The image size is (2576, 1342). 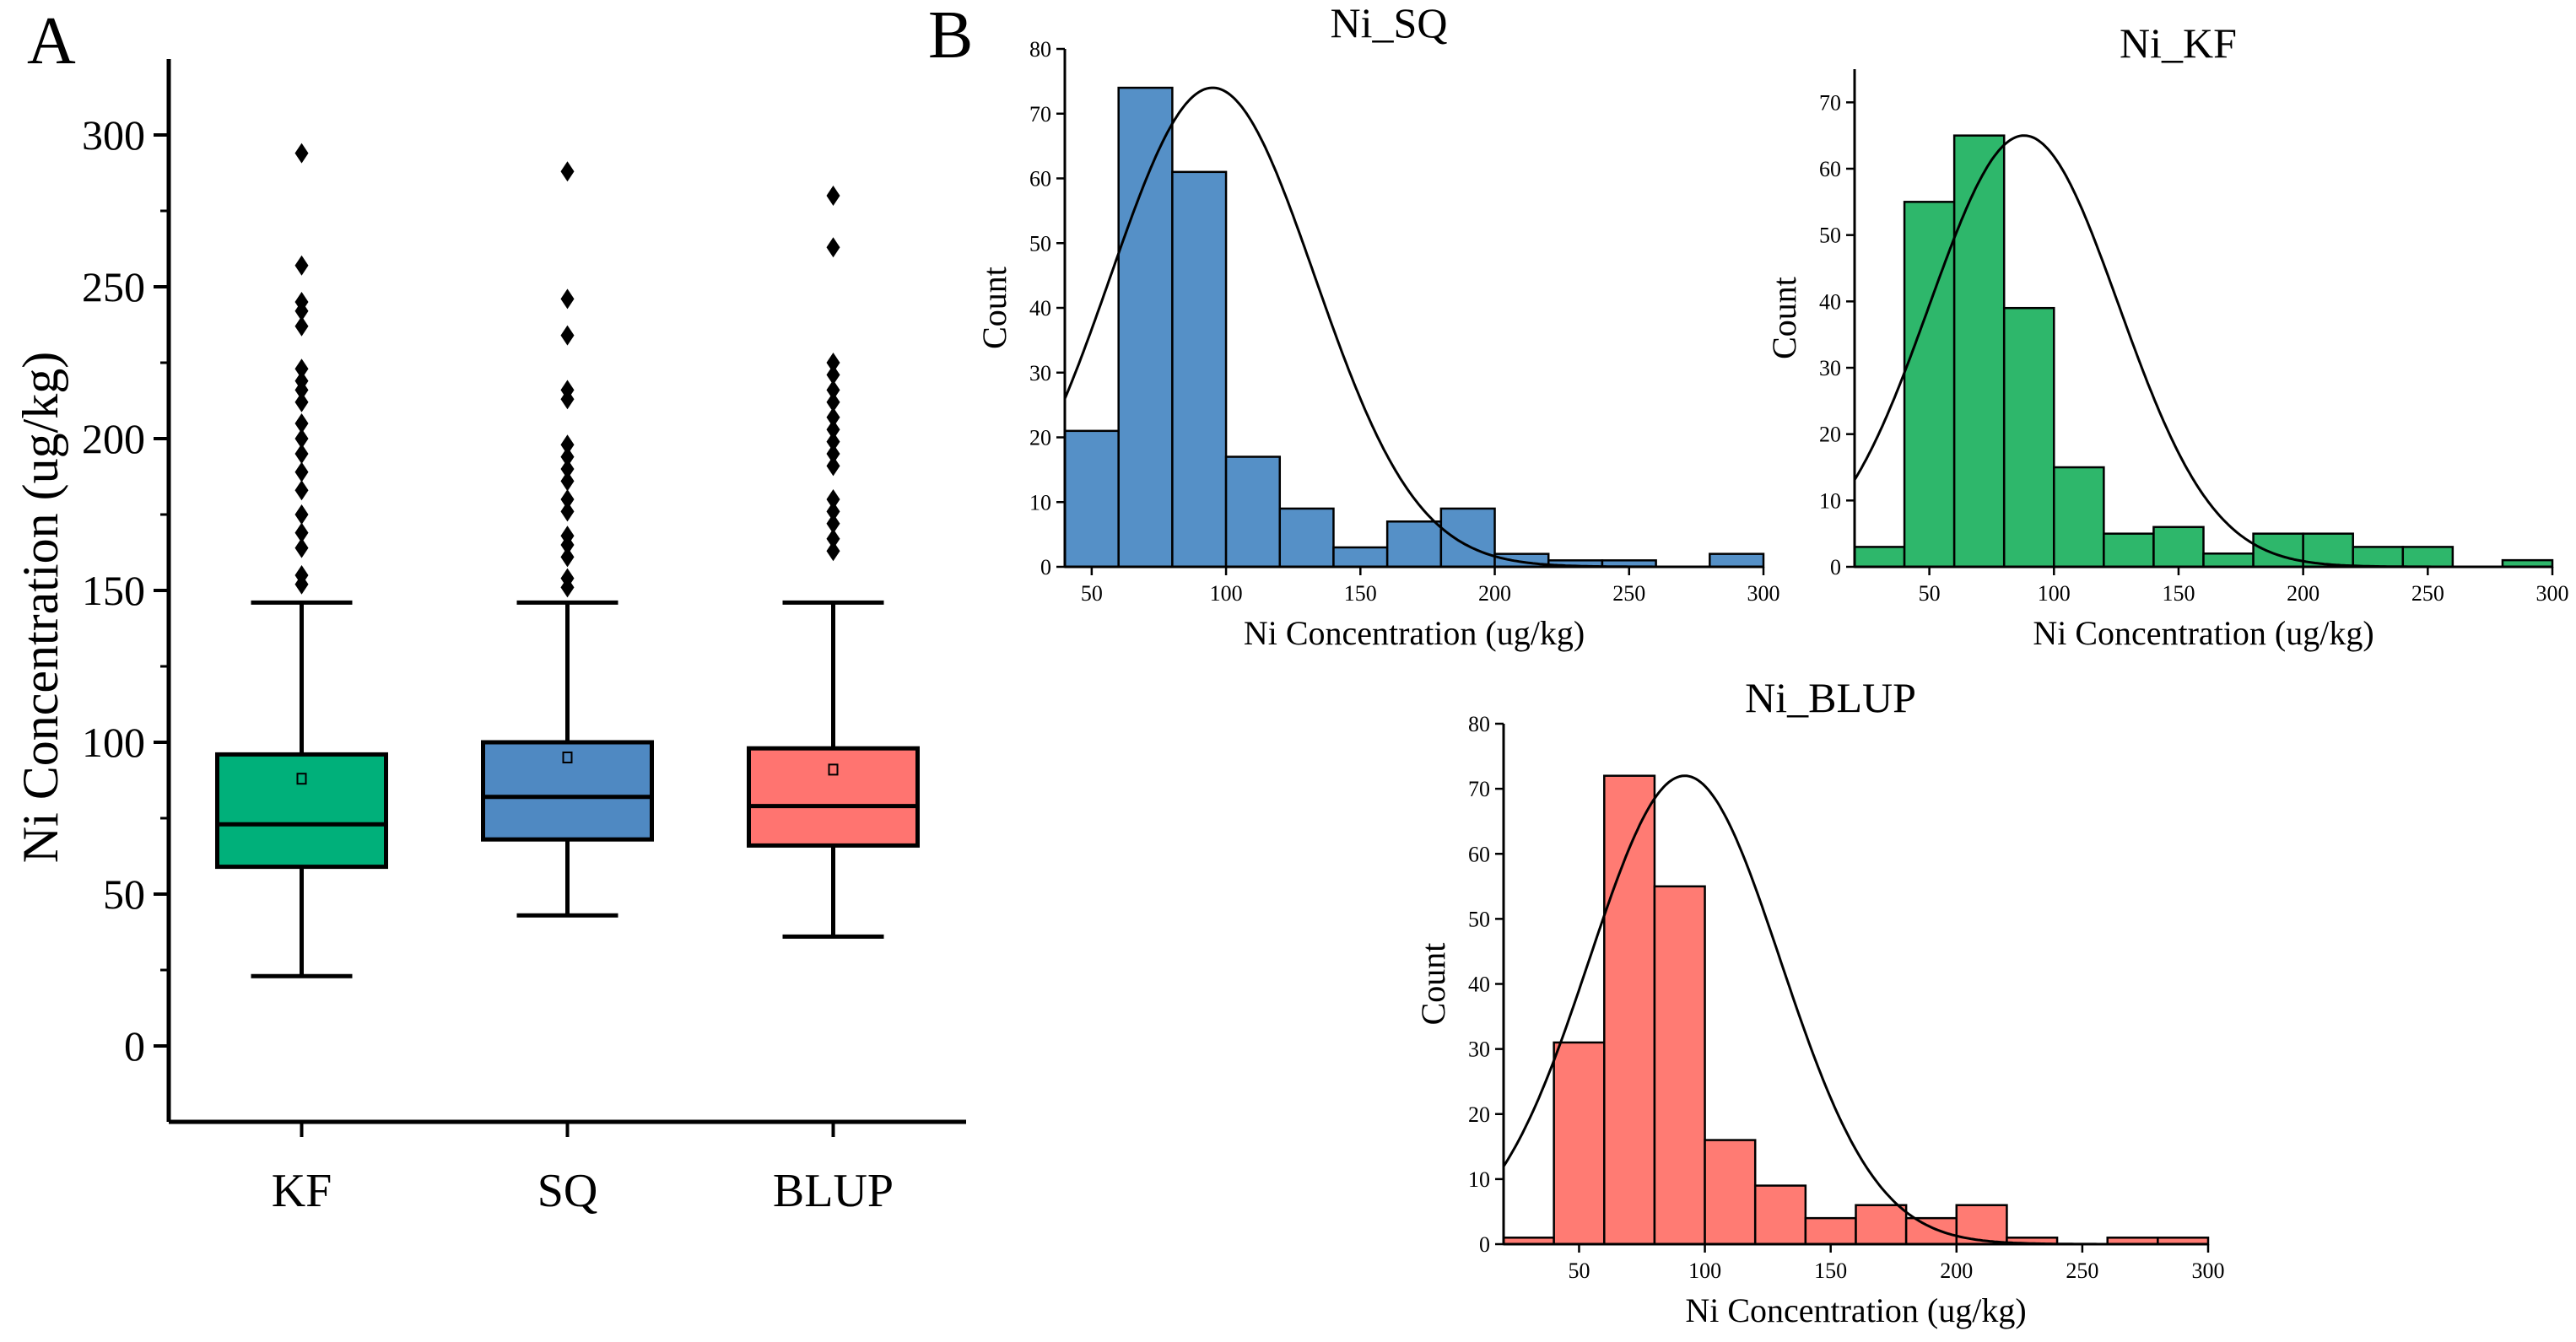 I want to click on x-tick-label: SQ, so click(x=567, y=1191).